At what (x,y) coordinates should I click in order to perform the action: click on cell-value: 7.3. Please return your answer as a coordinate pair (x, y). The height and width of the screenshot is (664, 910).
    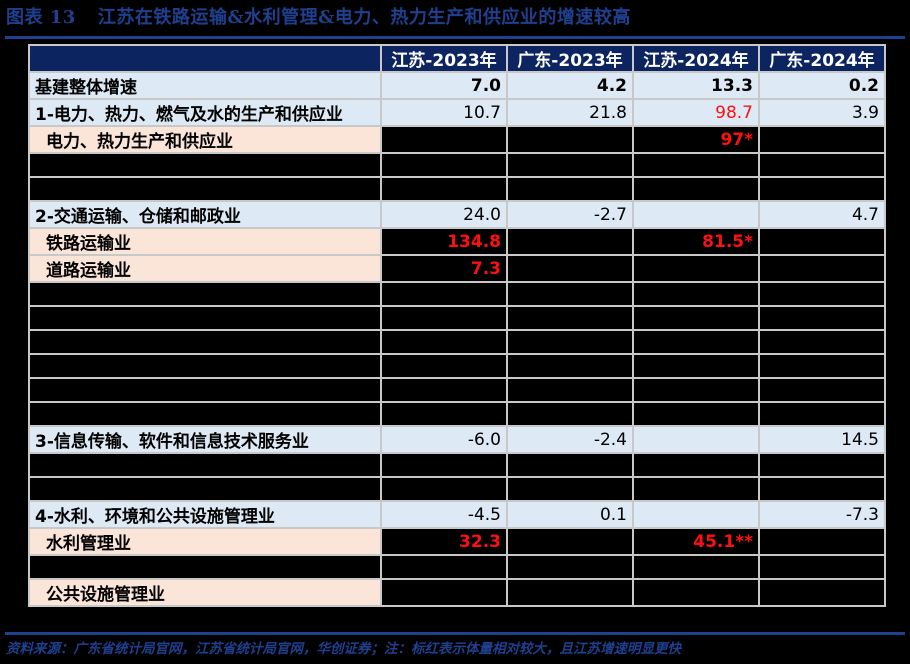
    Looking at the image, I should click on (444, 268).